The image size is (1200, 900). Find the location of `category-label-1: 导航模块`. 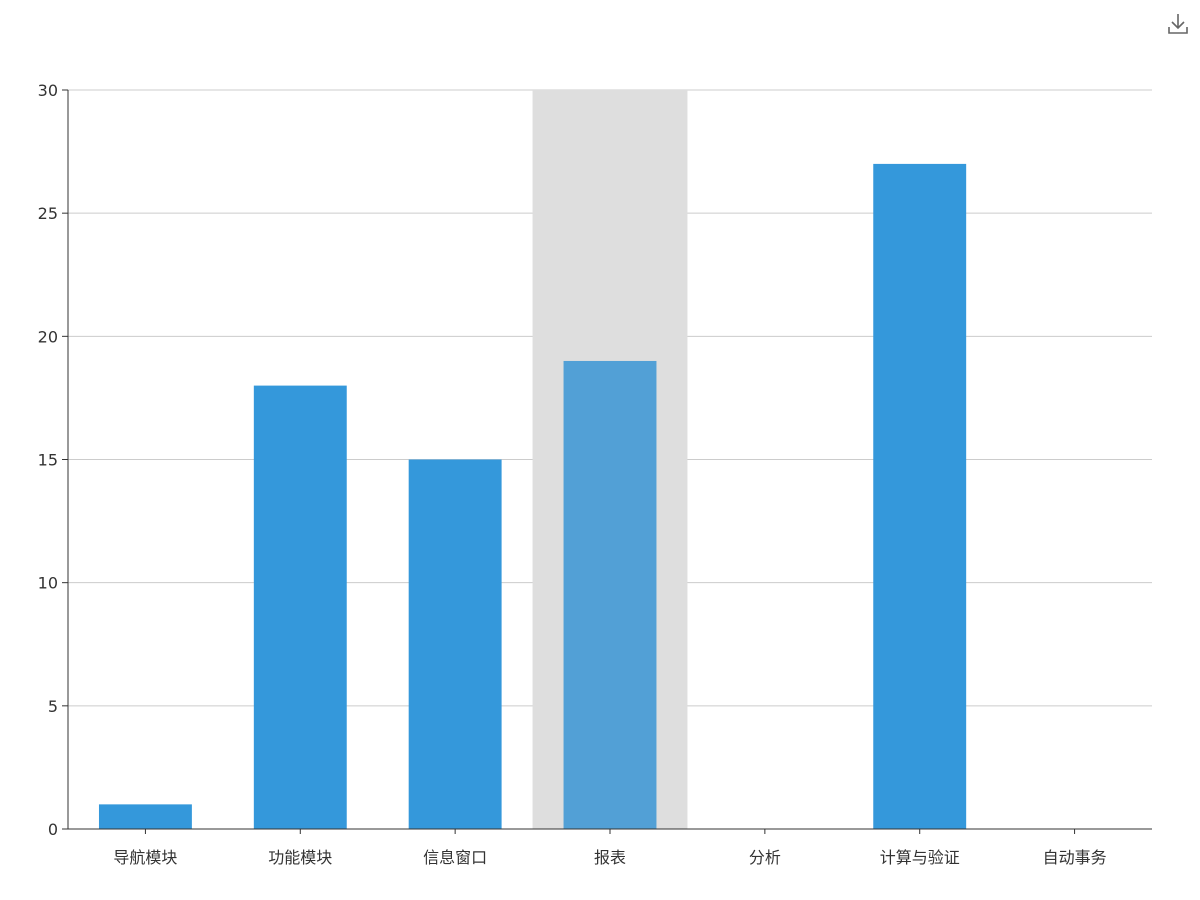

category-label-1: 导航模块 is located at coordinates (145, 857).